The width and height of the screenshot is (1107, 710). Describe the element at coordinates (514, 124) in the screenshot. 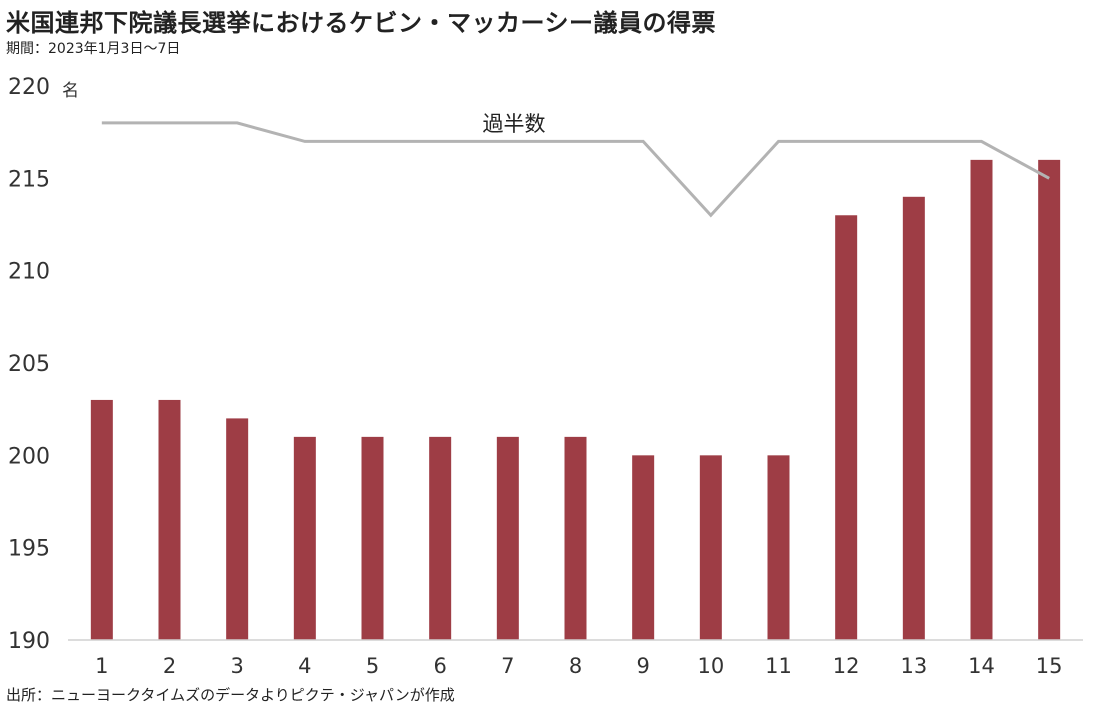

I see `majority-line-label: 過半数` at that location.